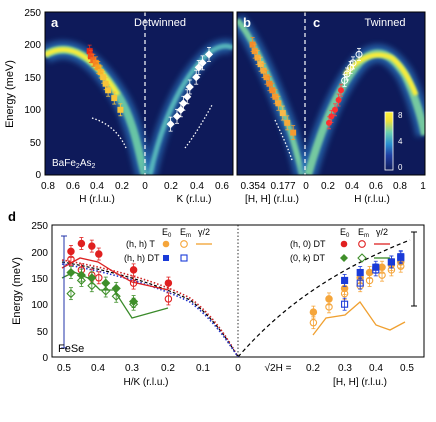 The width and height of the screenshot is (436, 422). I want to click on panel-d-xtick-0.4: 0.4, so click(98, 368).